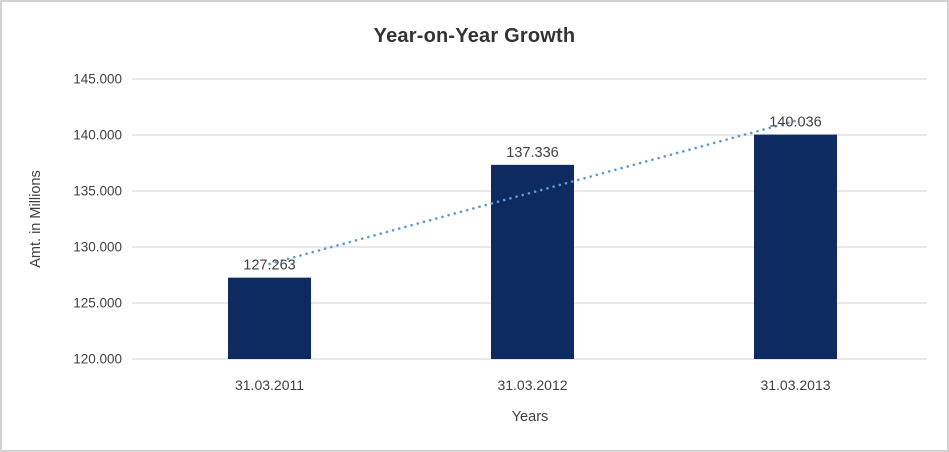 The height and width of the screenshot is (452, 949). I want to click on bar-value-label: 127.263, so click(269, 266).